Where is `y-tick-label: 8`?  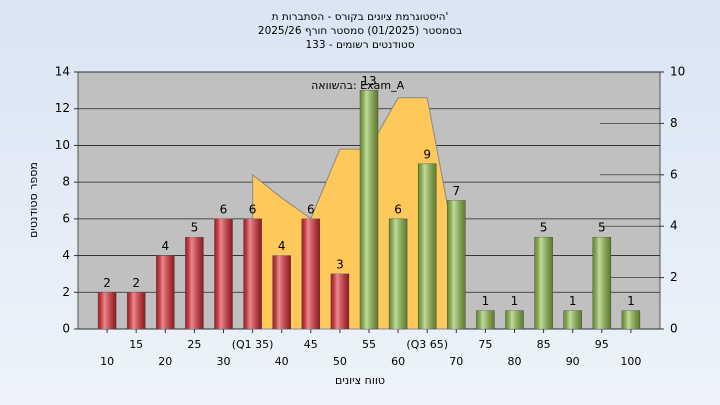 y-tick-label: 8 is located at coordinates (66, 182).